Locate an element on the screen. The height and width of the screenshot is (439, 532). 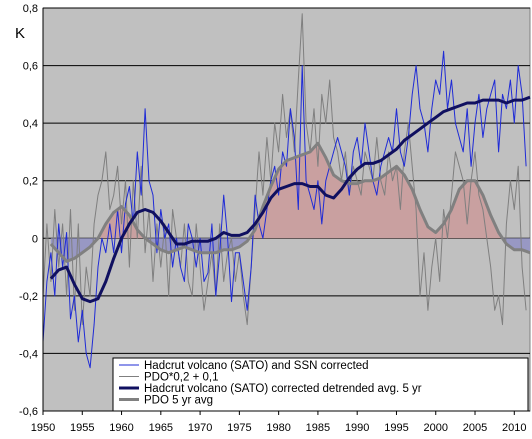
y-tick-label: -0,4 is located at coordinates (28, 354).